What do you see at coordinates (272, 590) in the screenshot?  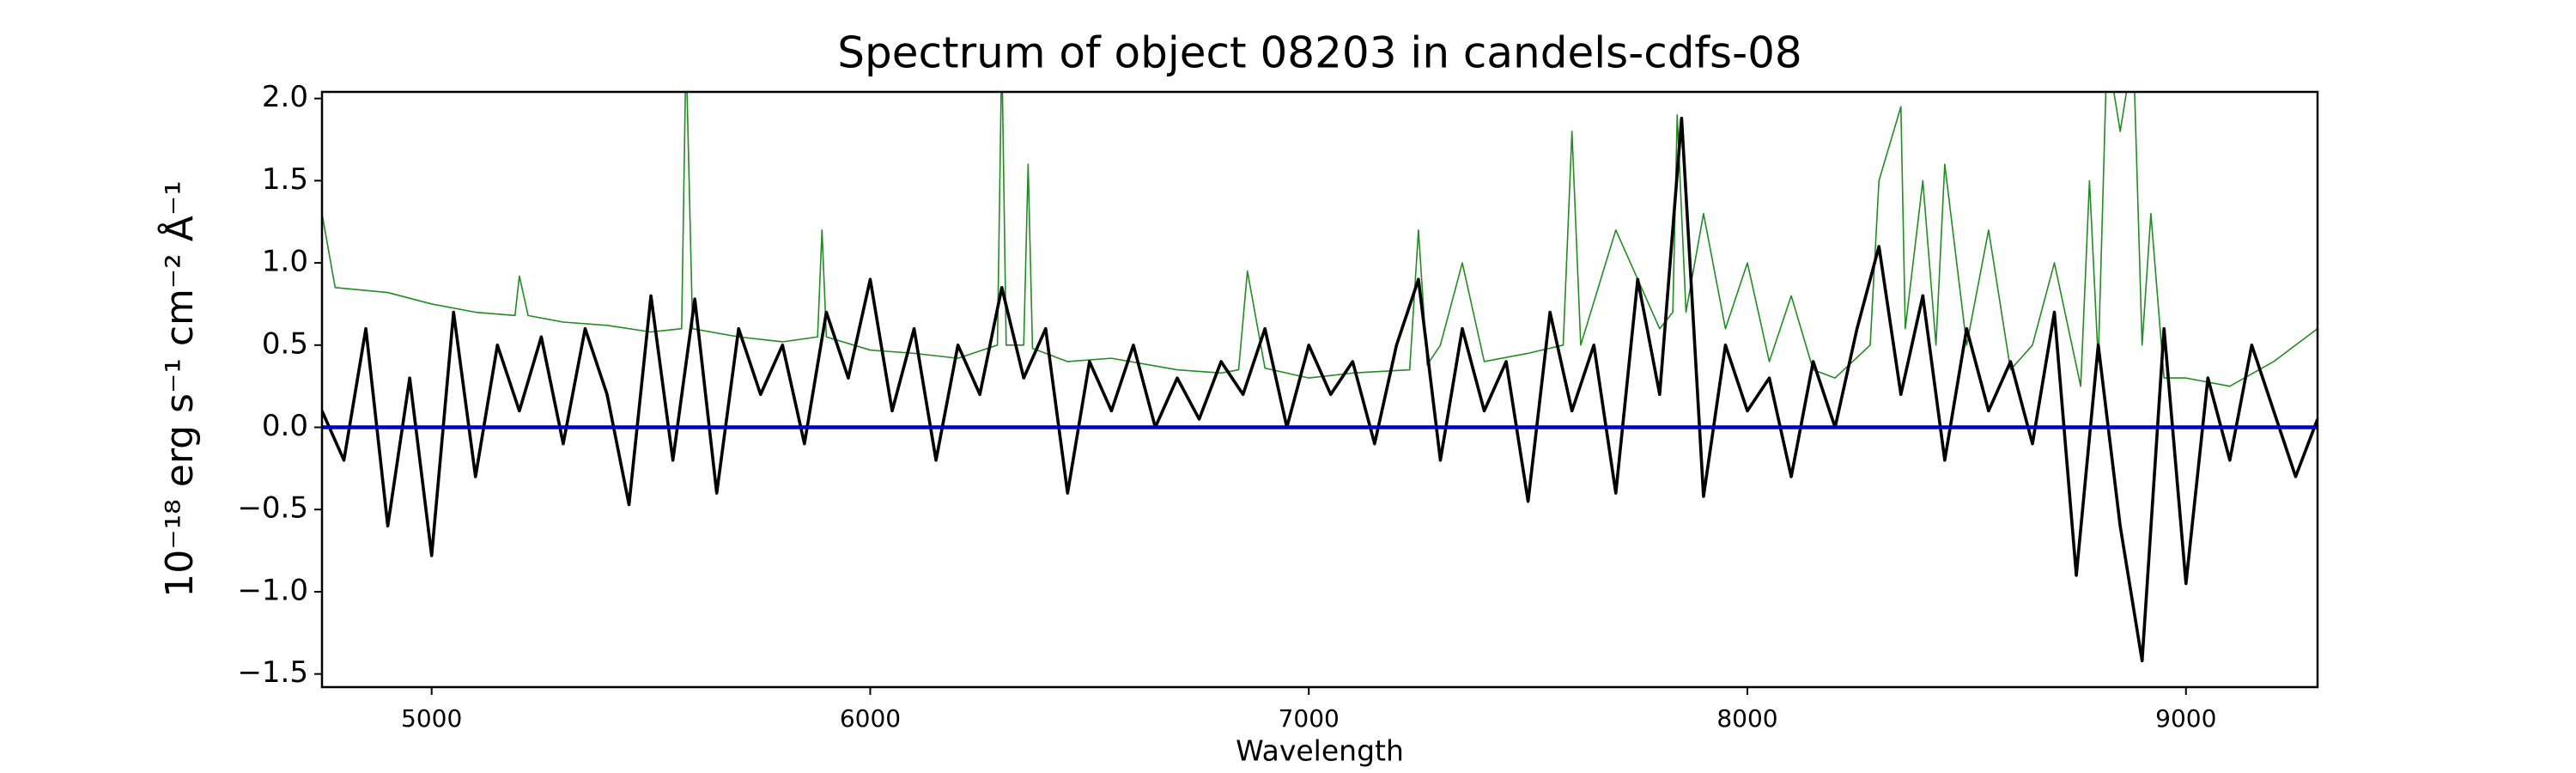 I see `y-tick-label: −1.0` at bounding box center [272, 590].